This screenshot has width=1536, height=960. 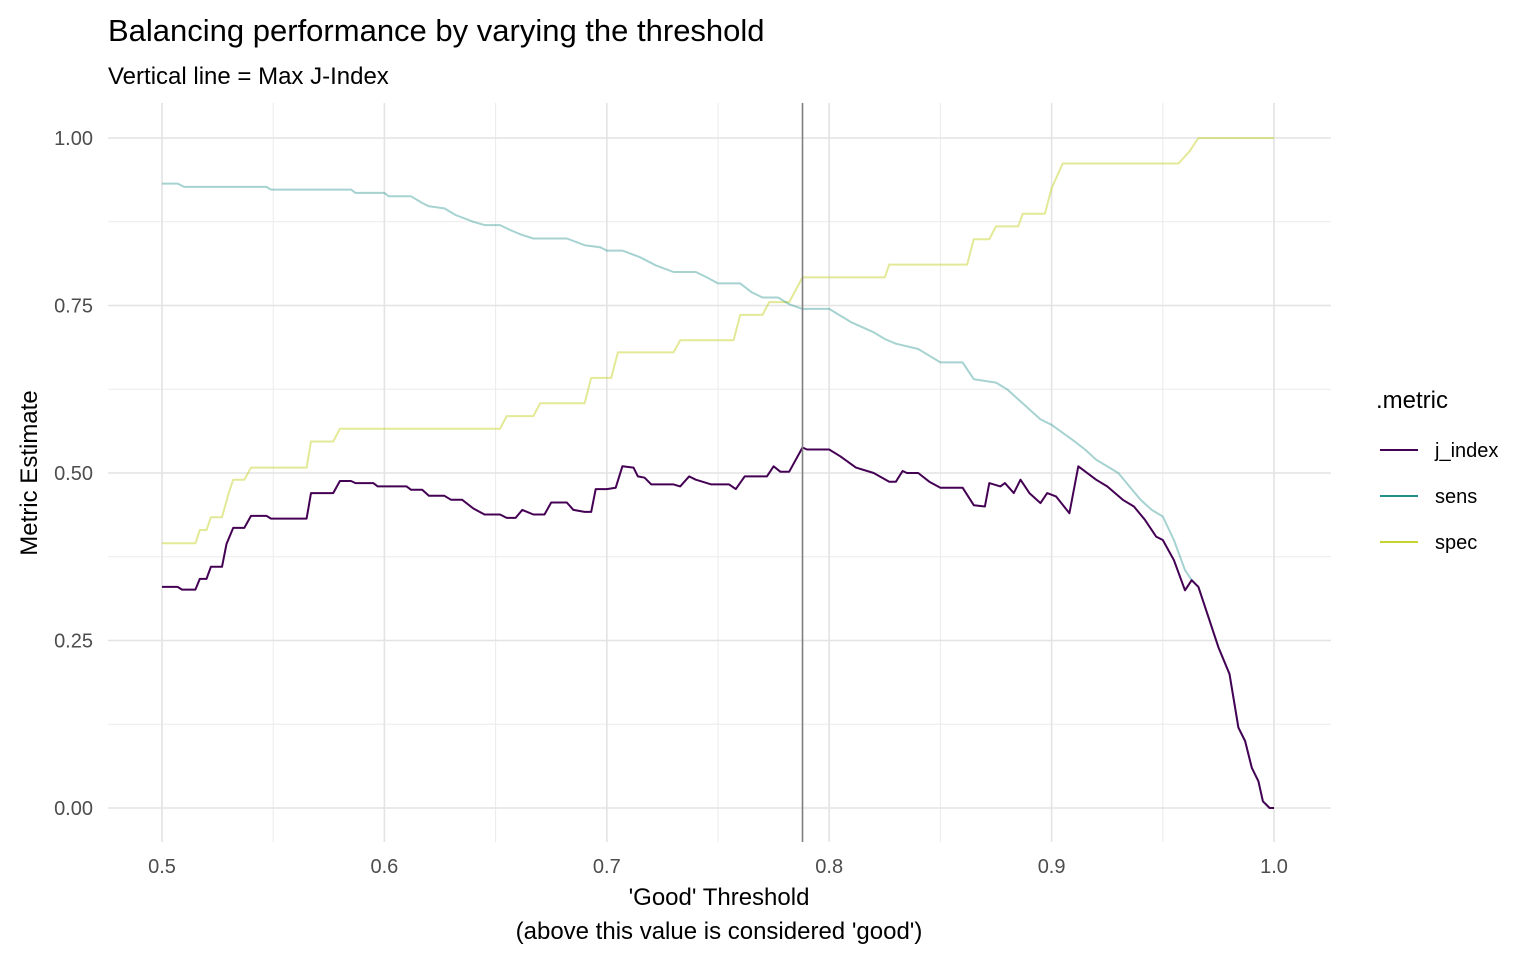 I want to click on chart-subtitle: Vertical line = Max J-Index, so click(x=248, y=76).